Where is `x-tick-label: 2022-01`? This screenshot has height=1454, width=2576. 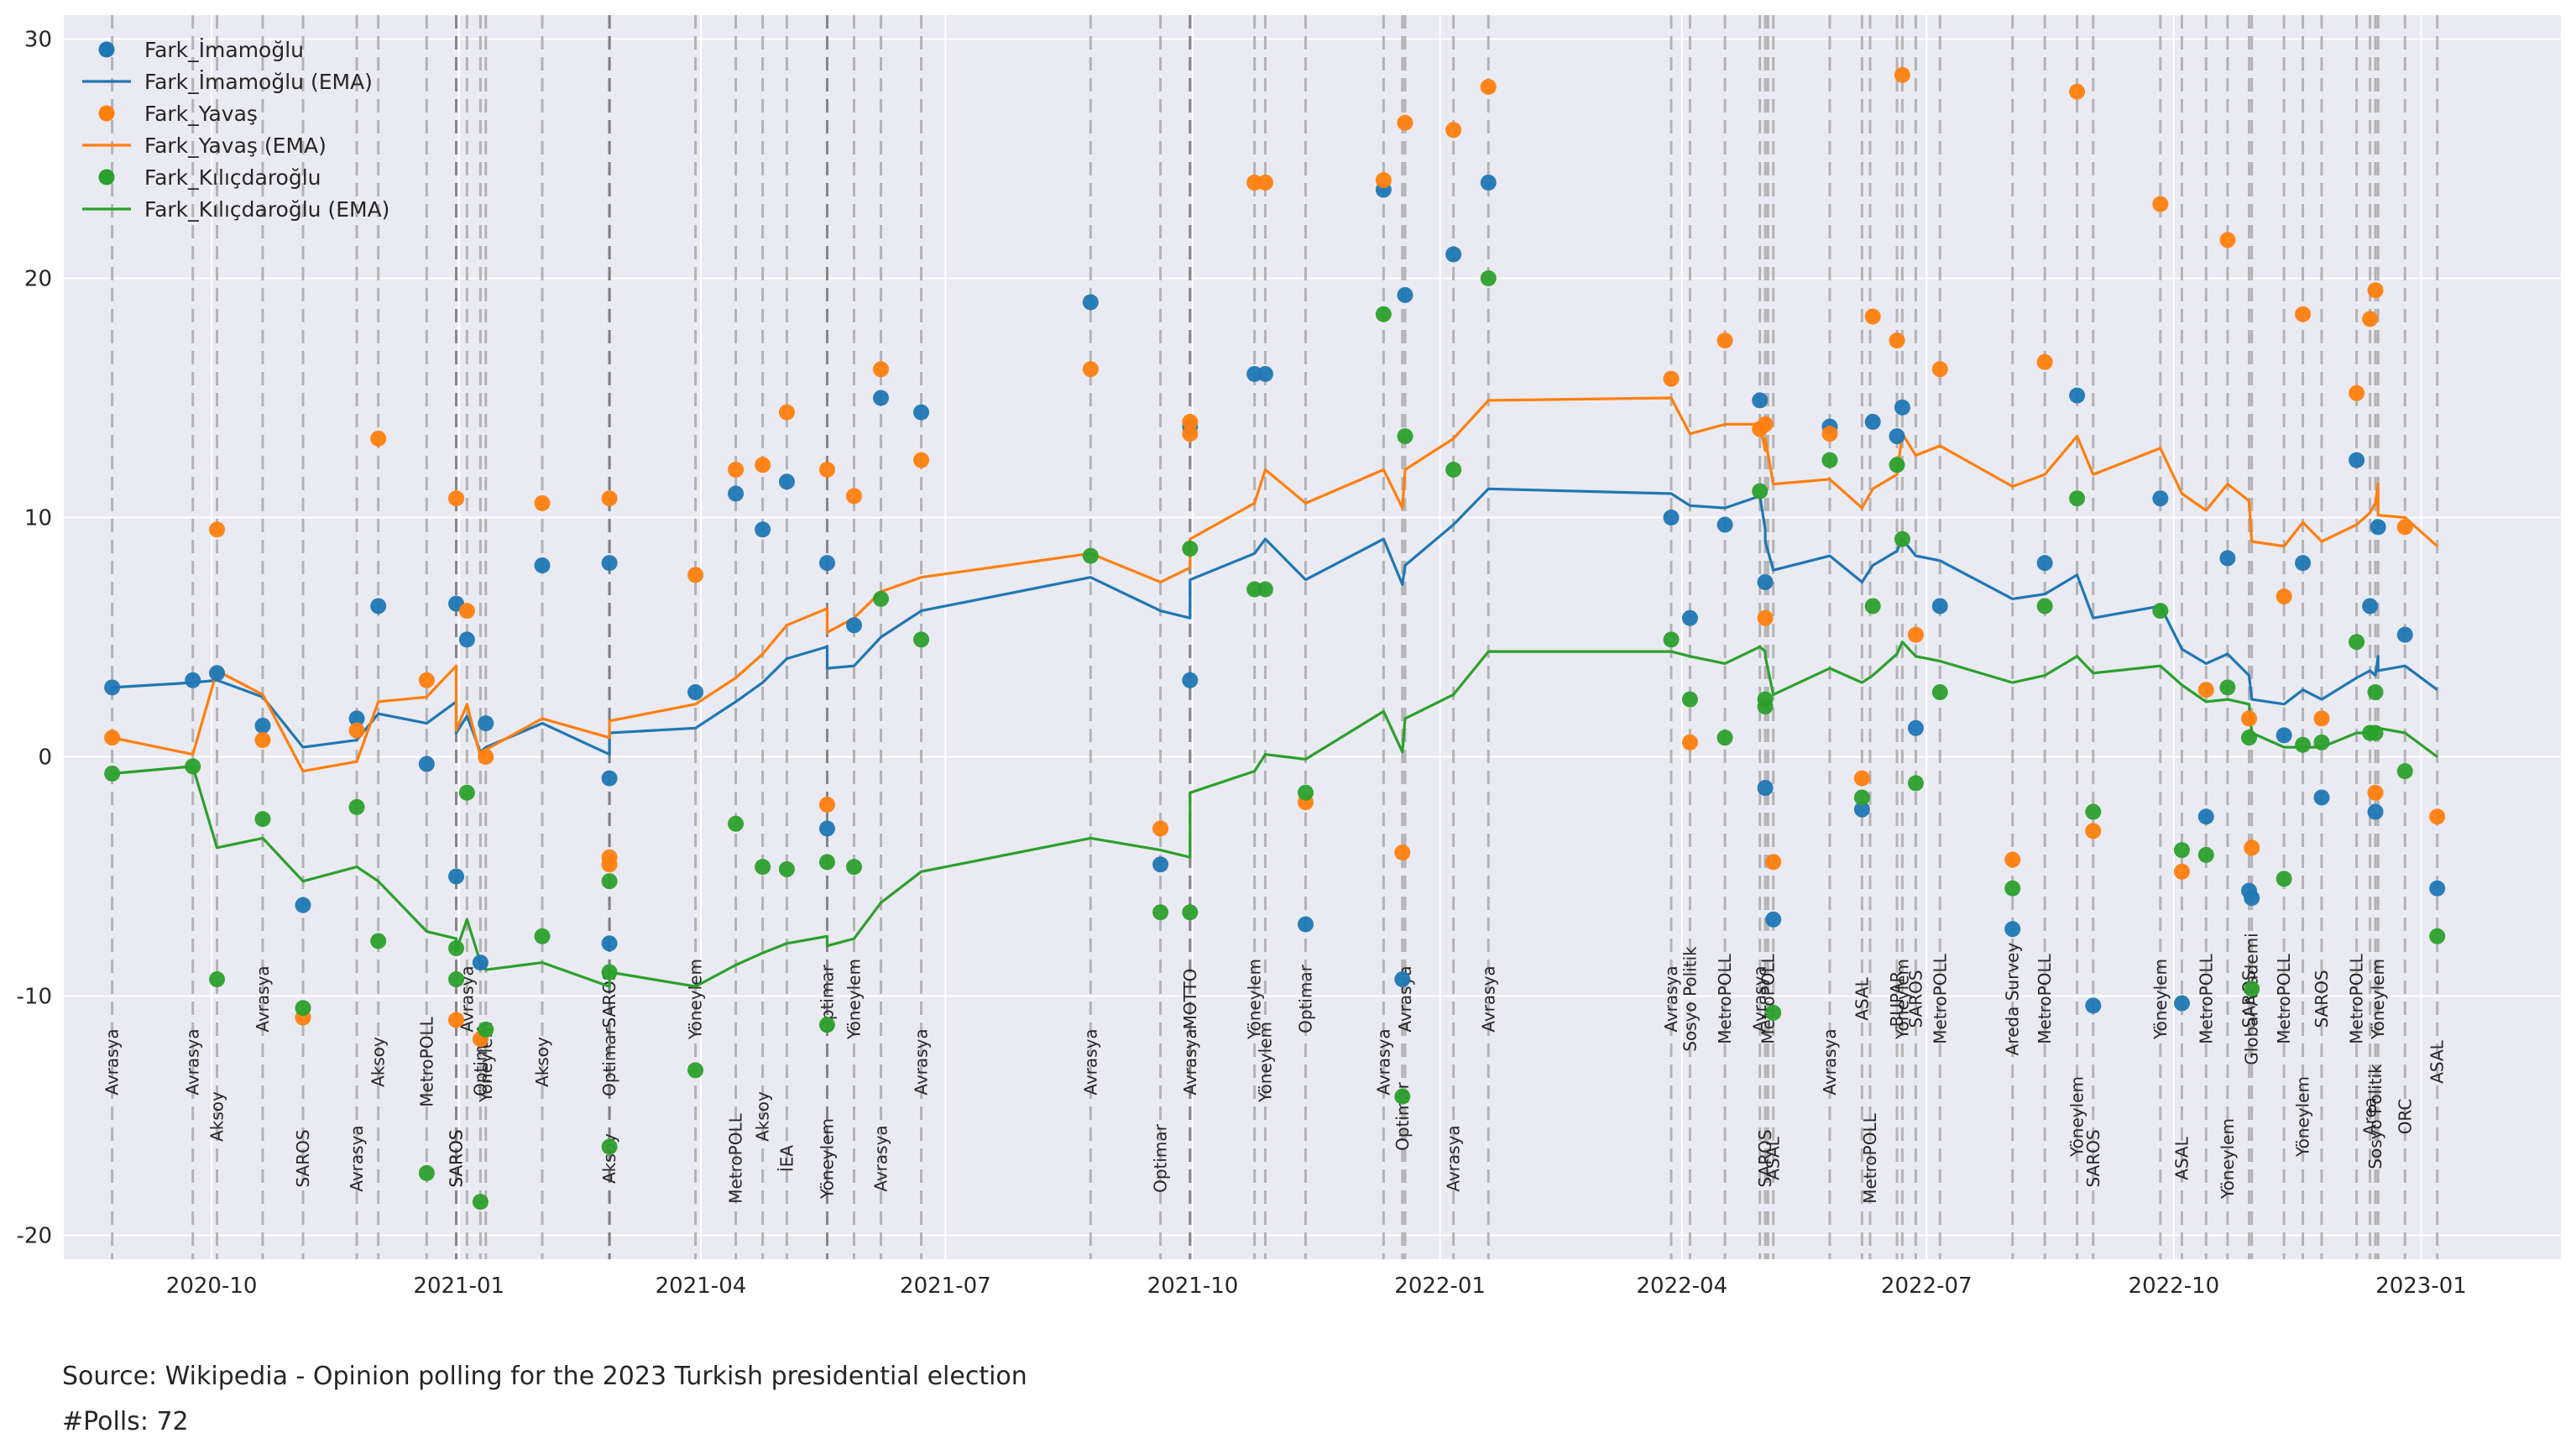 x-tick-label: 2022-01 is located at coordinates (1440, 1286).